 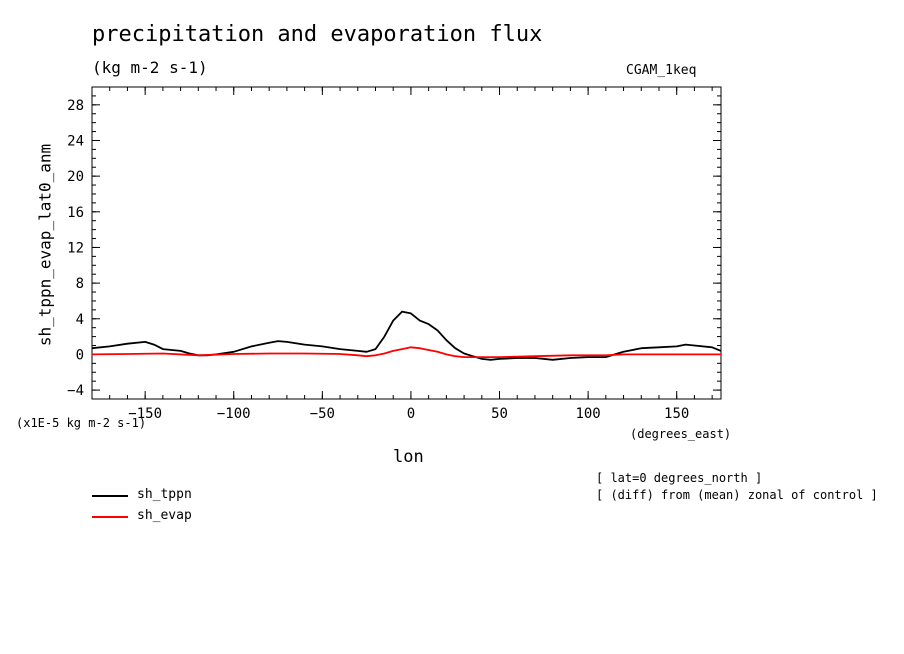 I want to click on legend-swatch-sh-tppn, so click(x=110, y=496).